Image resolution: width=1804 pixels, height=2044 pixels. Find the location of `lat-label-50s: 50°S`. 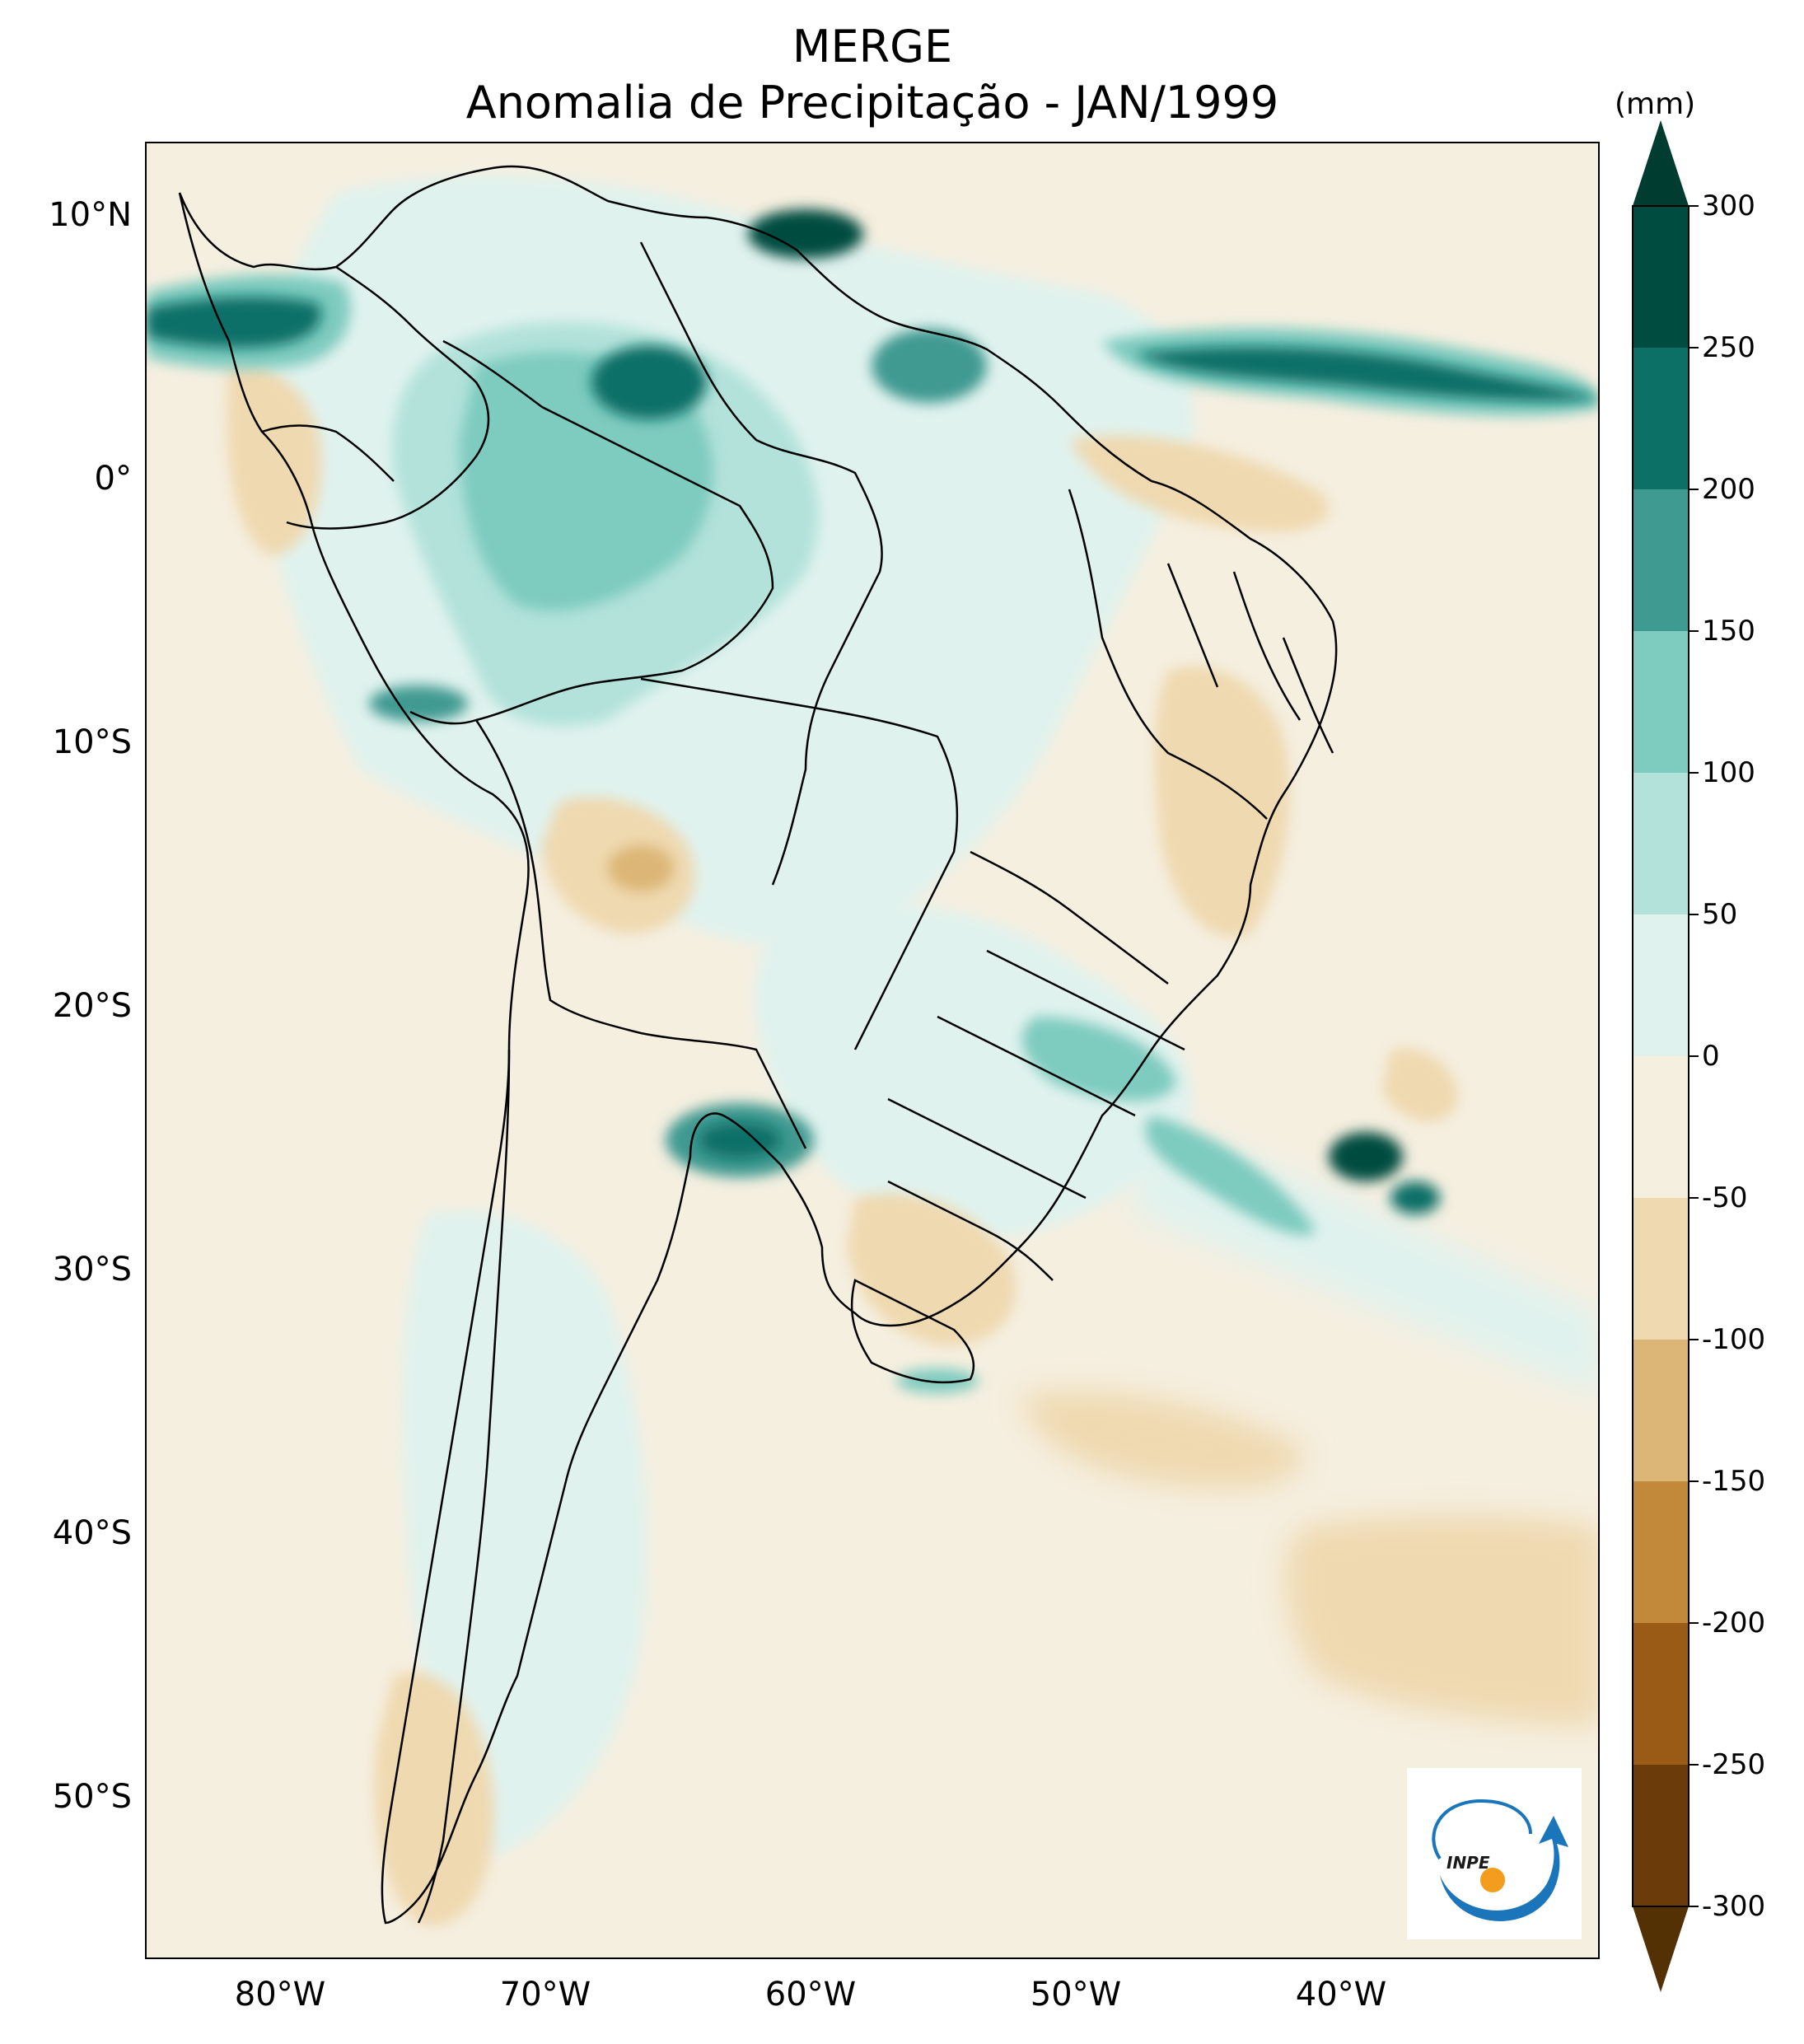

lat-label-50s: 50°S is located at coordinates (92, 1797).